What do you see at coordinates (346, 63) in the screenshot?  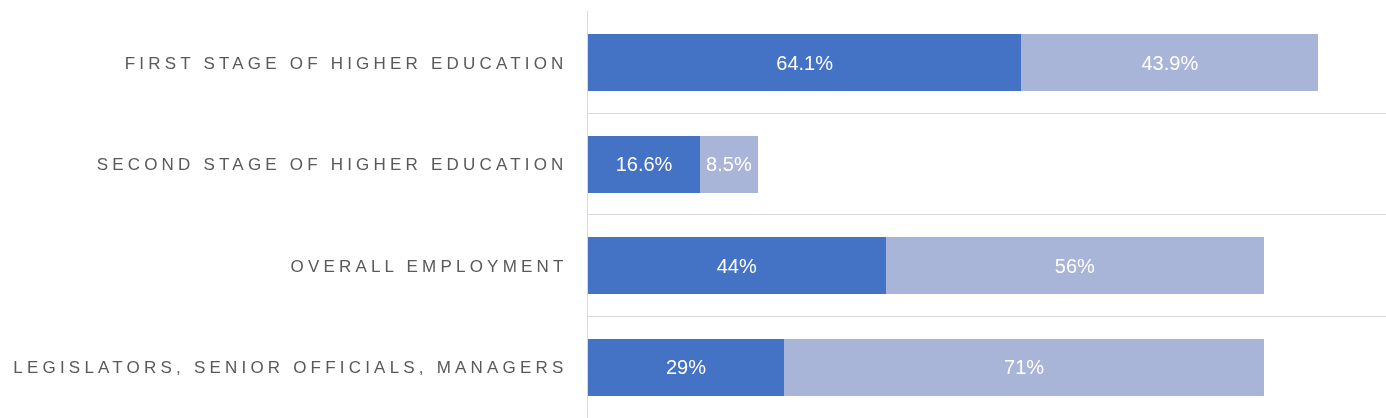 I see `y-tick-label: FIRST STAGE OF HIGHER EDUCATION` at bounding box center [346, 63].